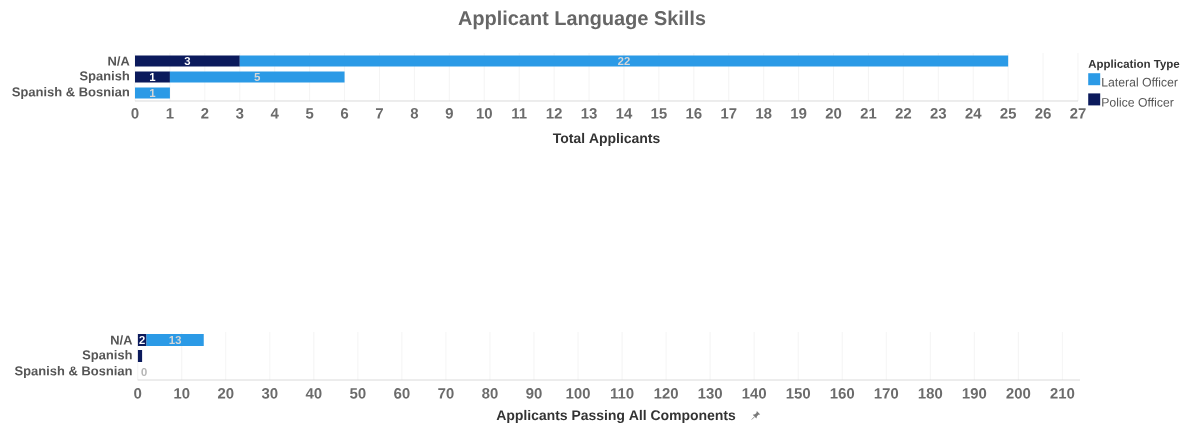 Image resolution: width=1187 pixels, height=426 pixels. What do you see at coordinates (269, 393) in the screenshot?
I see `x-tick-label: 30` at bounding box center [269, 393].